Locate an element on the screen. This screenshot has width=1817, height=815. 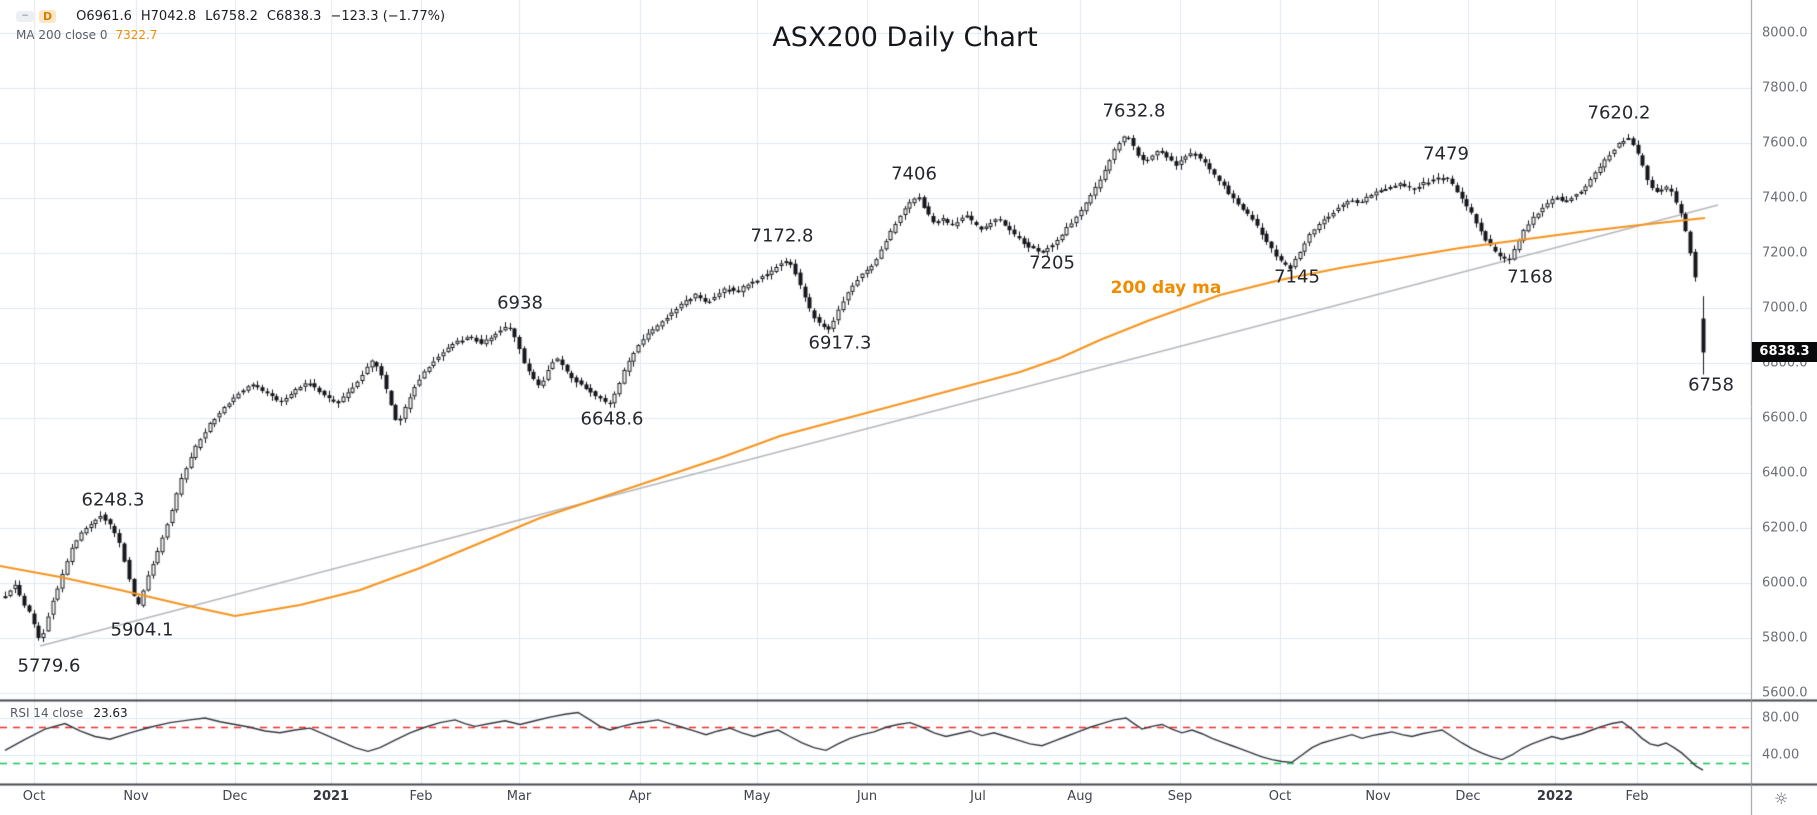
price-axis-label: 7600.0 is located at coordinates (1785, 143).